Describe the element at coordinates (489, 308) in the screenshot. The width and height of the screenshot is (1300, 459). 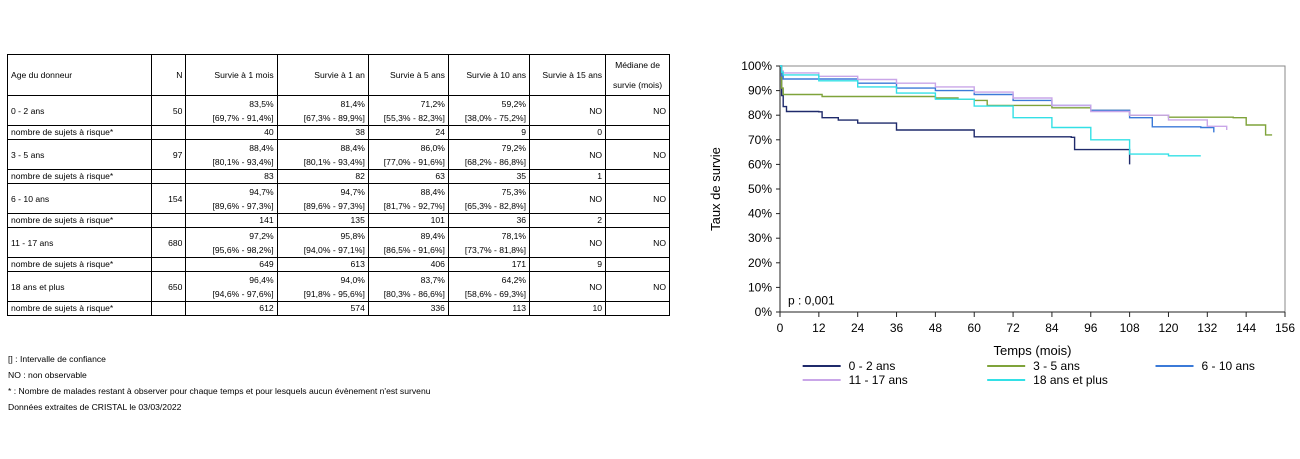
I see `at-risk-value: 113` at that location.